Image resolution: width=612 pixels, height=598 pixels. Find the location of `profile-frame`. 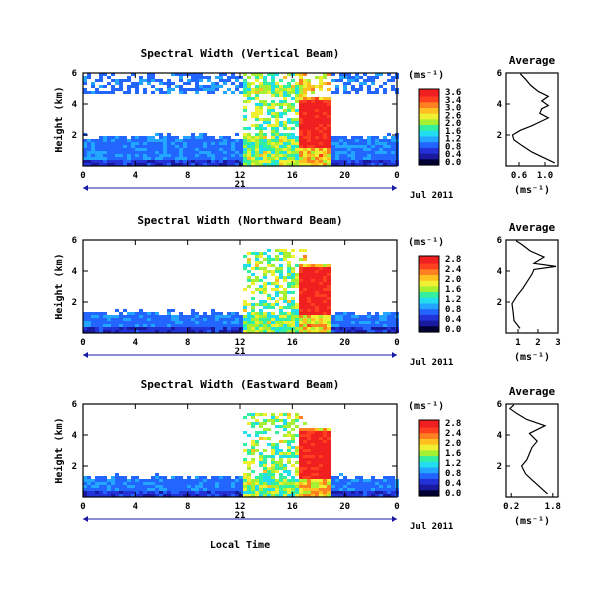

profile-frame is located at coordinates (532, 119).